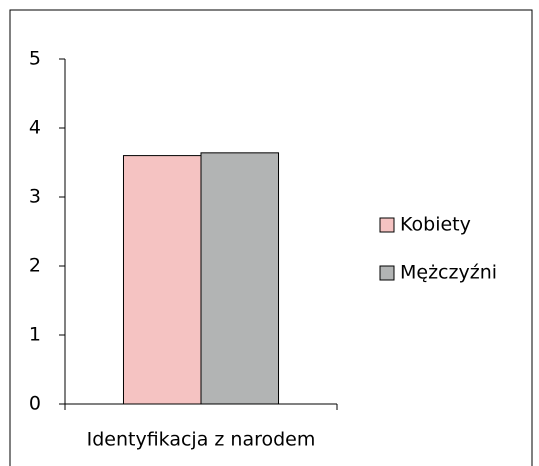  Describe the element at coordinates (35, 128) in the screenshot. I see `y-tick-label: 4` at that location.